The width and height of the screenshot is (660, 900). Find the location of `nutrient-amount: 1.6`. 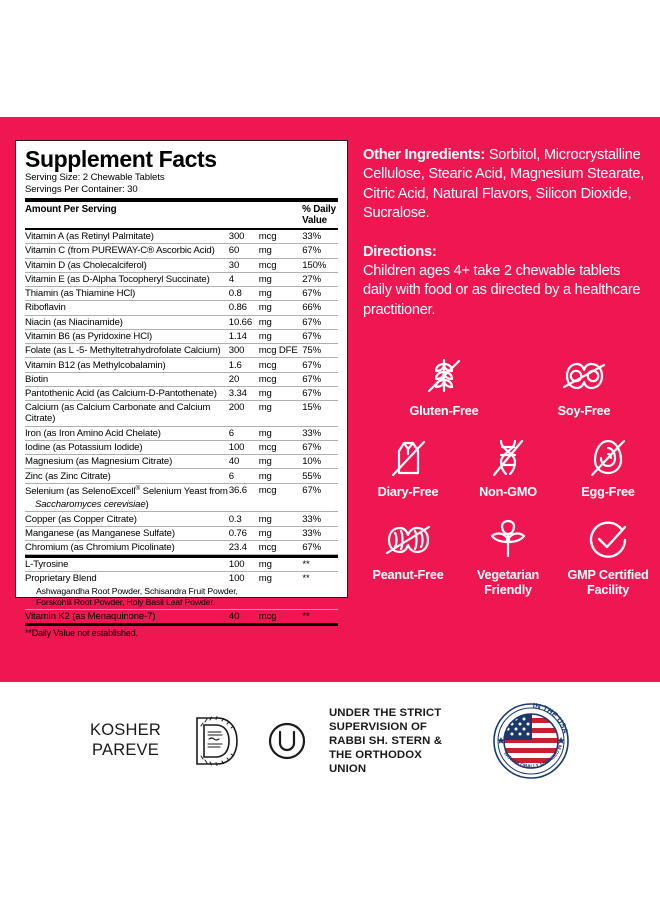

nutrient-amount: 1.6 is located at coordinates (243, 365).